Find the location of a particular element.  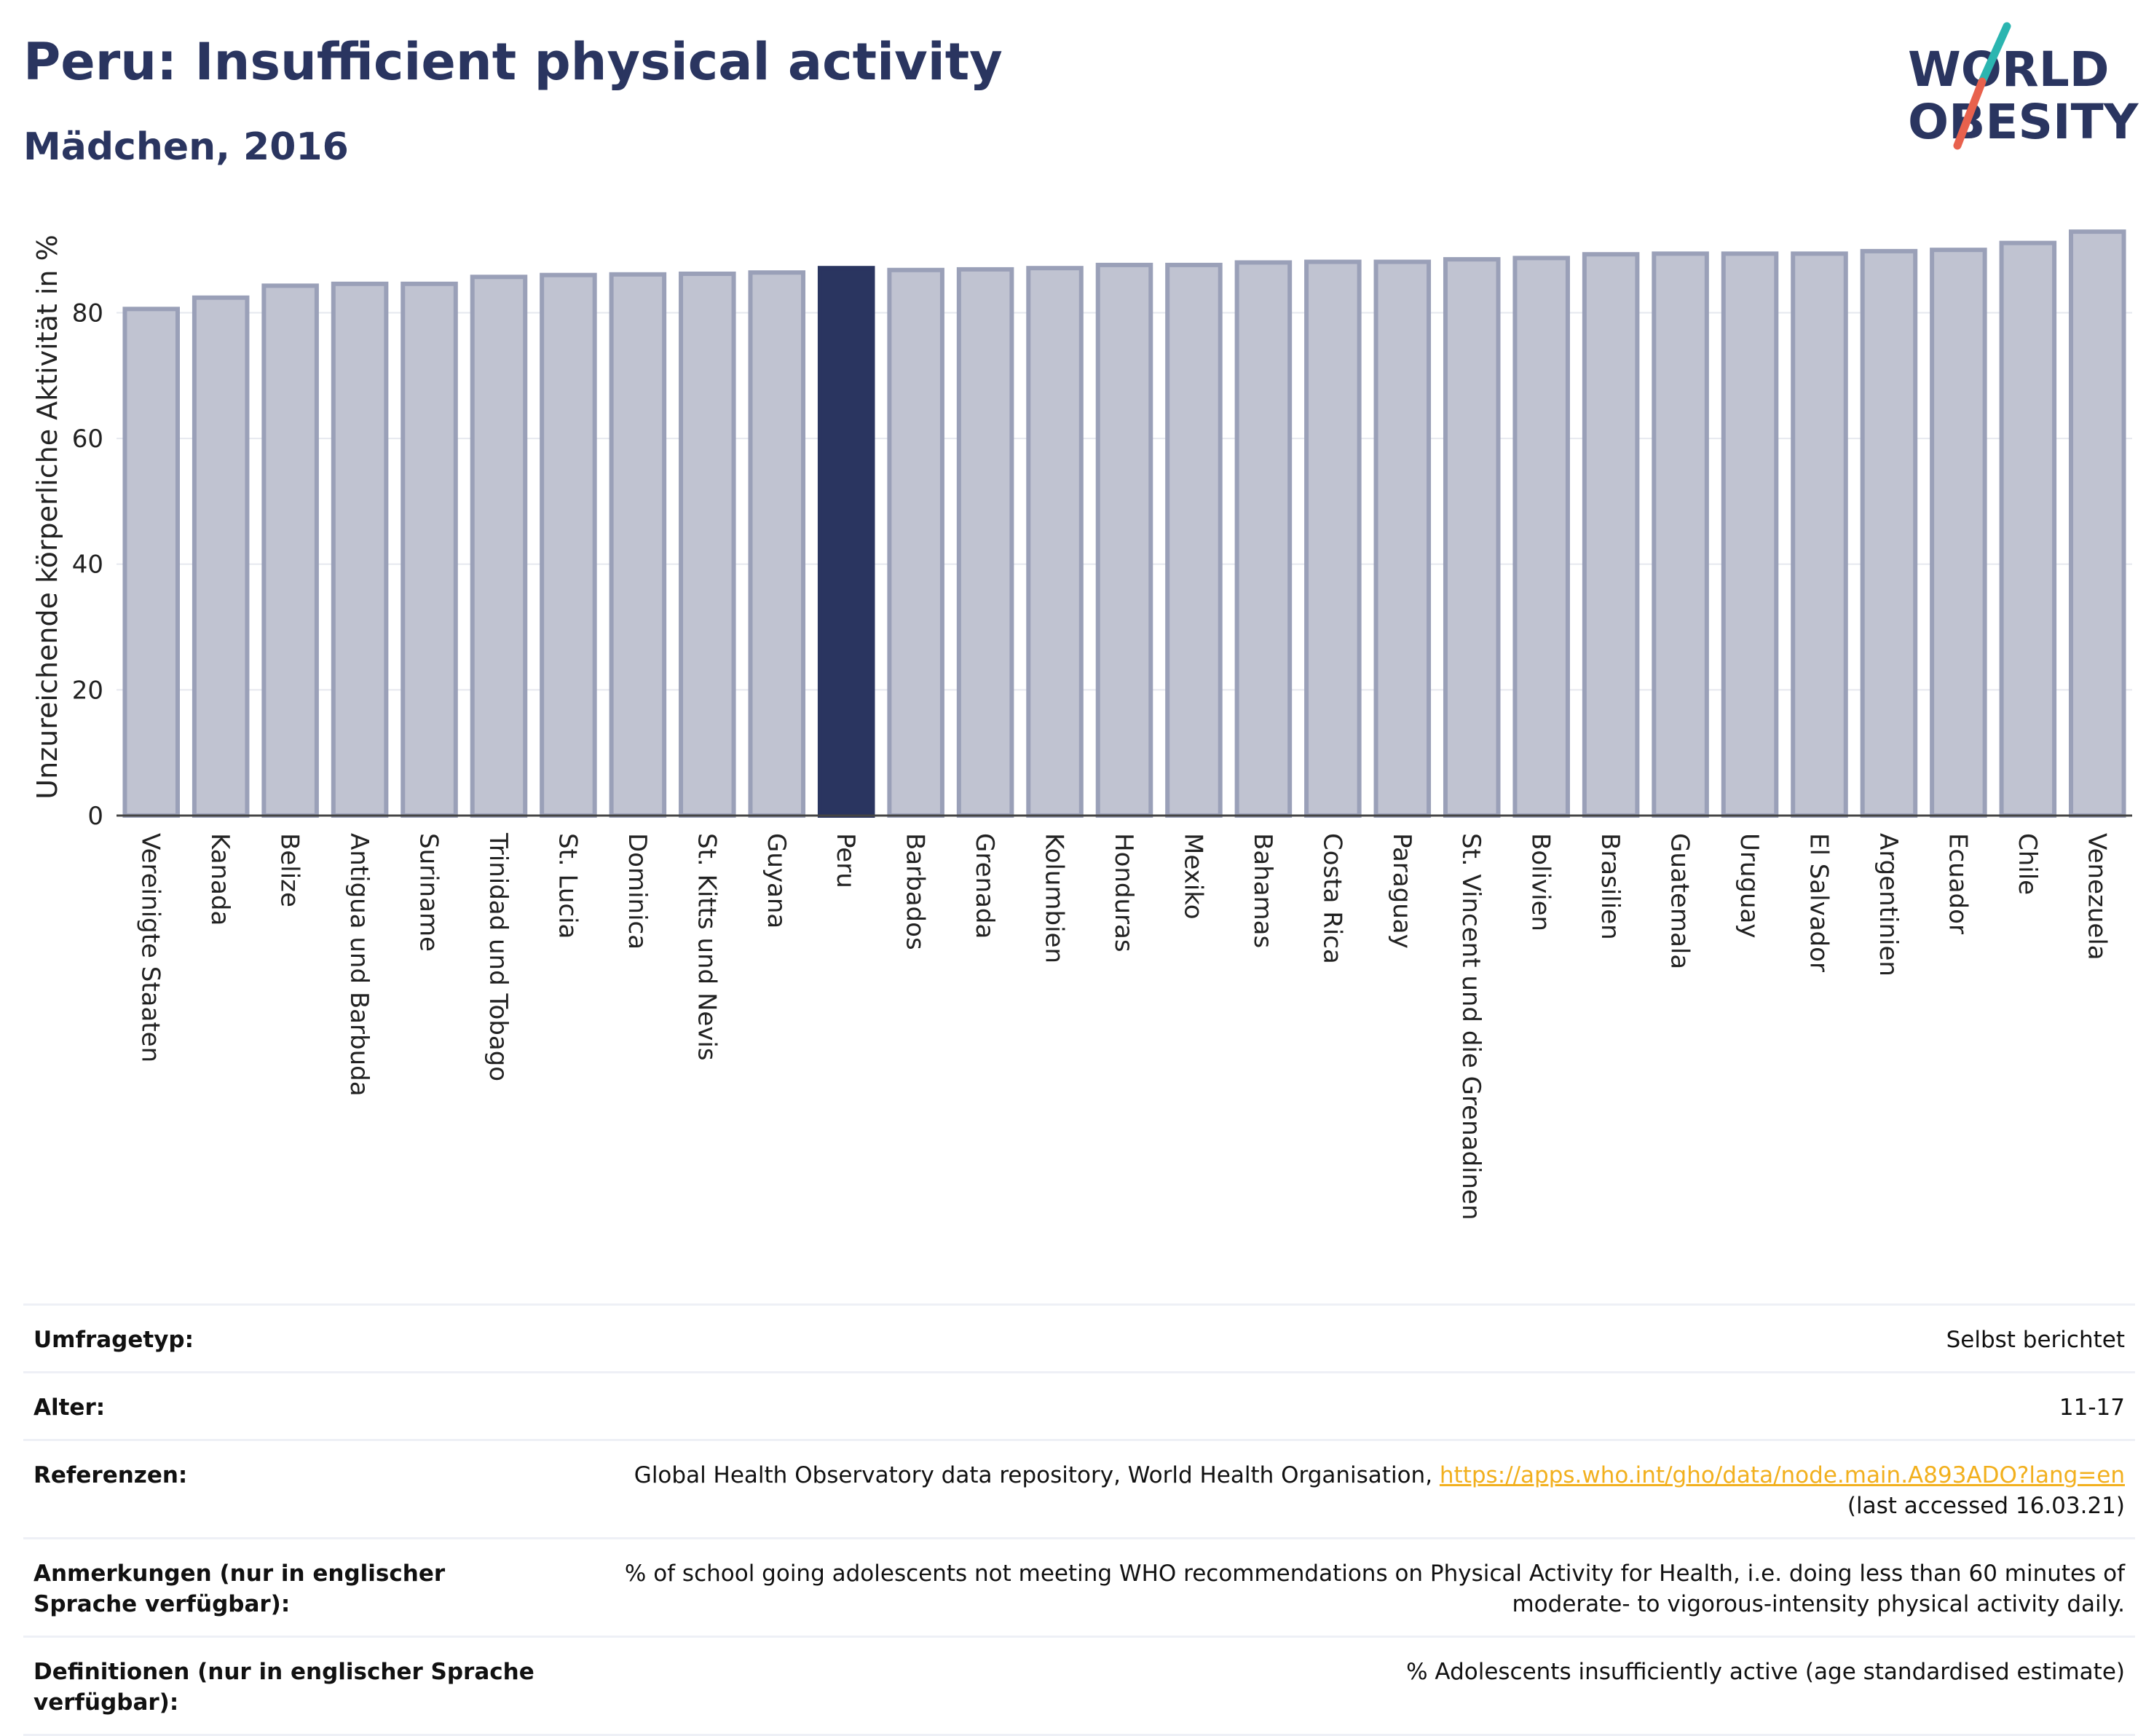

x-tick-label: El Salvador is located at coordinates (1819, 902).